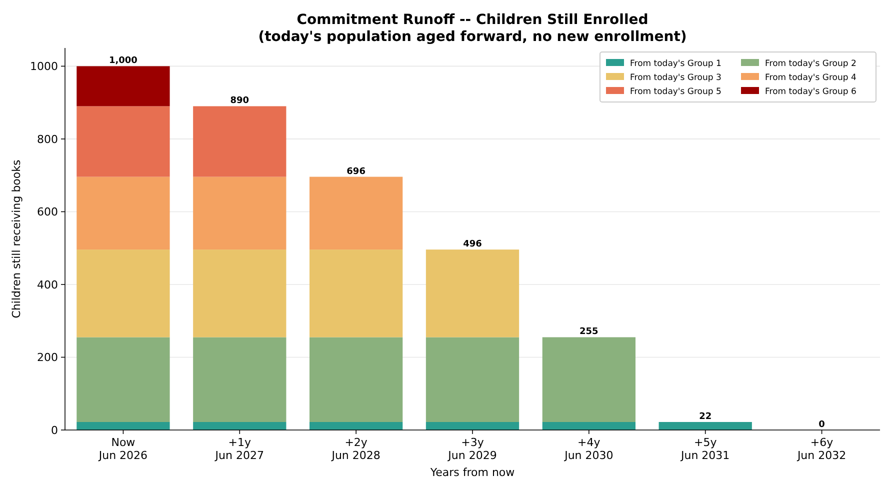 Image resolution: width=881 pixels, height=480 pixels. I want to click on legend-label: From today's Group 5, so click(676, 91).